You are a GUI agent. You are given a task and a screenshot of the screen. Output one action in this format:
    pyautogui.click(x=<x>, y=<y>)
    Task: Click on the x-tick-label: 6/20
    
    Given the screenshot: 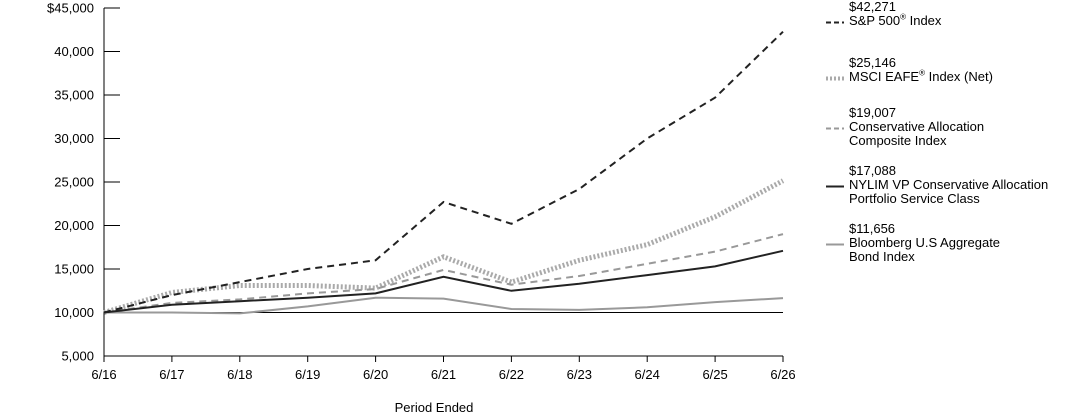 What is the action you would take?
    pyautogui.click(x=375, y=374)
    